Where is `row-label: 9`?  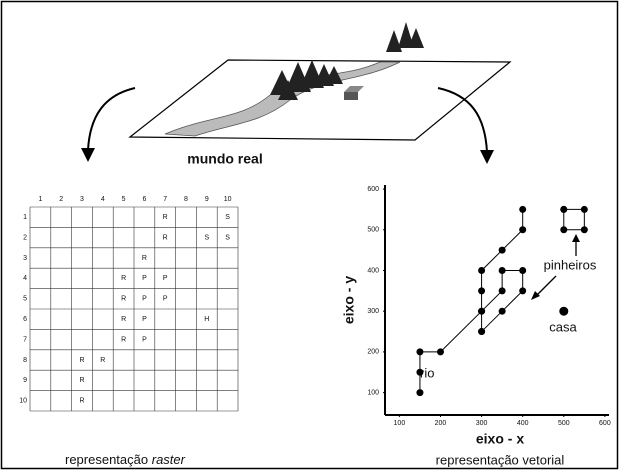
row-label: 9 is located at coordinates (25, 380).